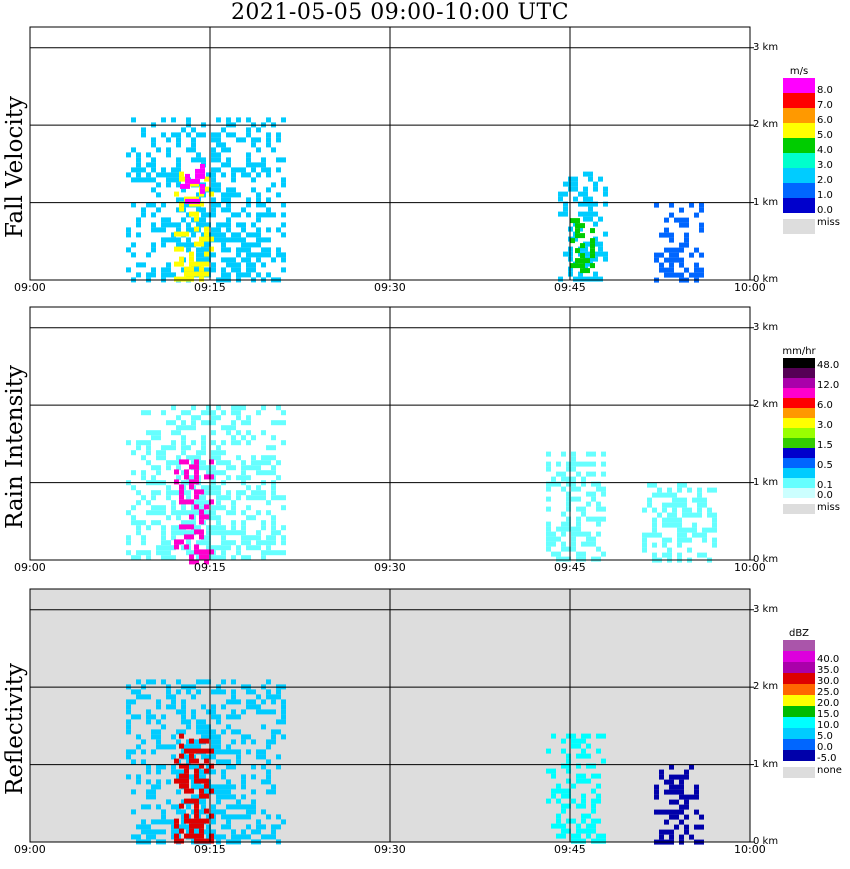  What do you see at coordinates (799, 483) in the screenshot?
I see `legend-swatch` at bounding box center [799, 483].